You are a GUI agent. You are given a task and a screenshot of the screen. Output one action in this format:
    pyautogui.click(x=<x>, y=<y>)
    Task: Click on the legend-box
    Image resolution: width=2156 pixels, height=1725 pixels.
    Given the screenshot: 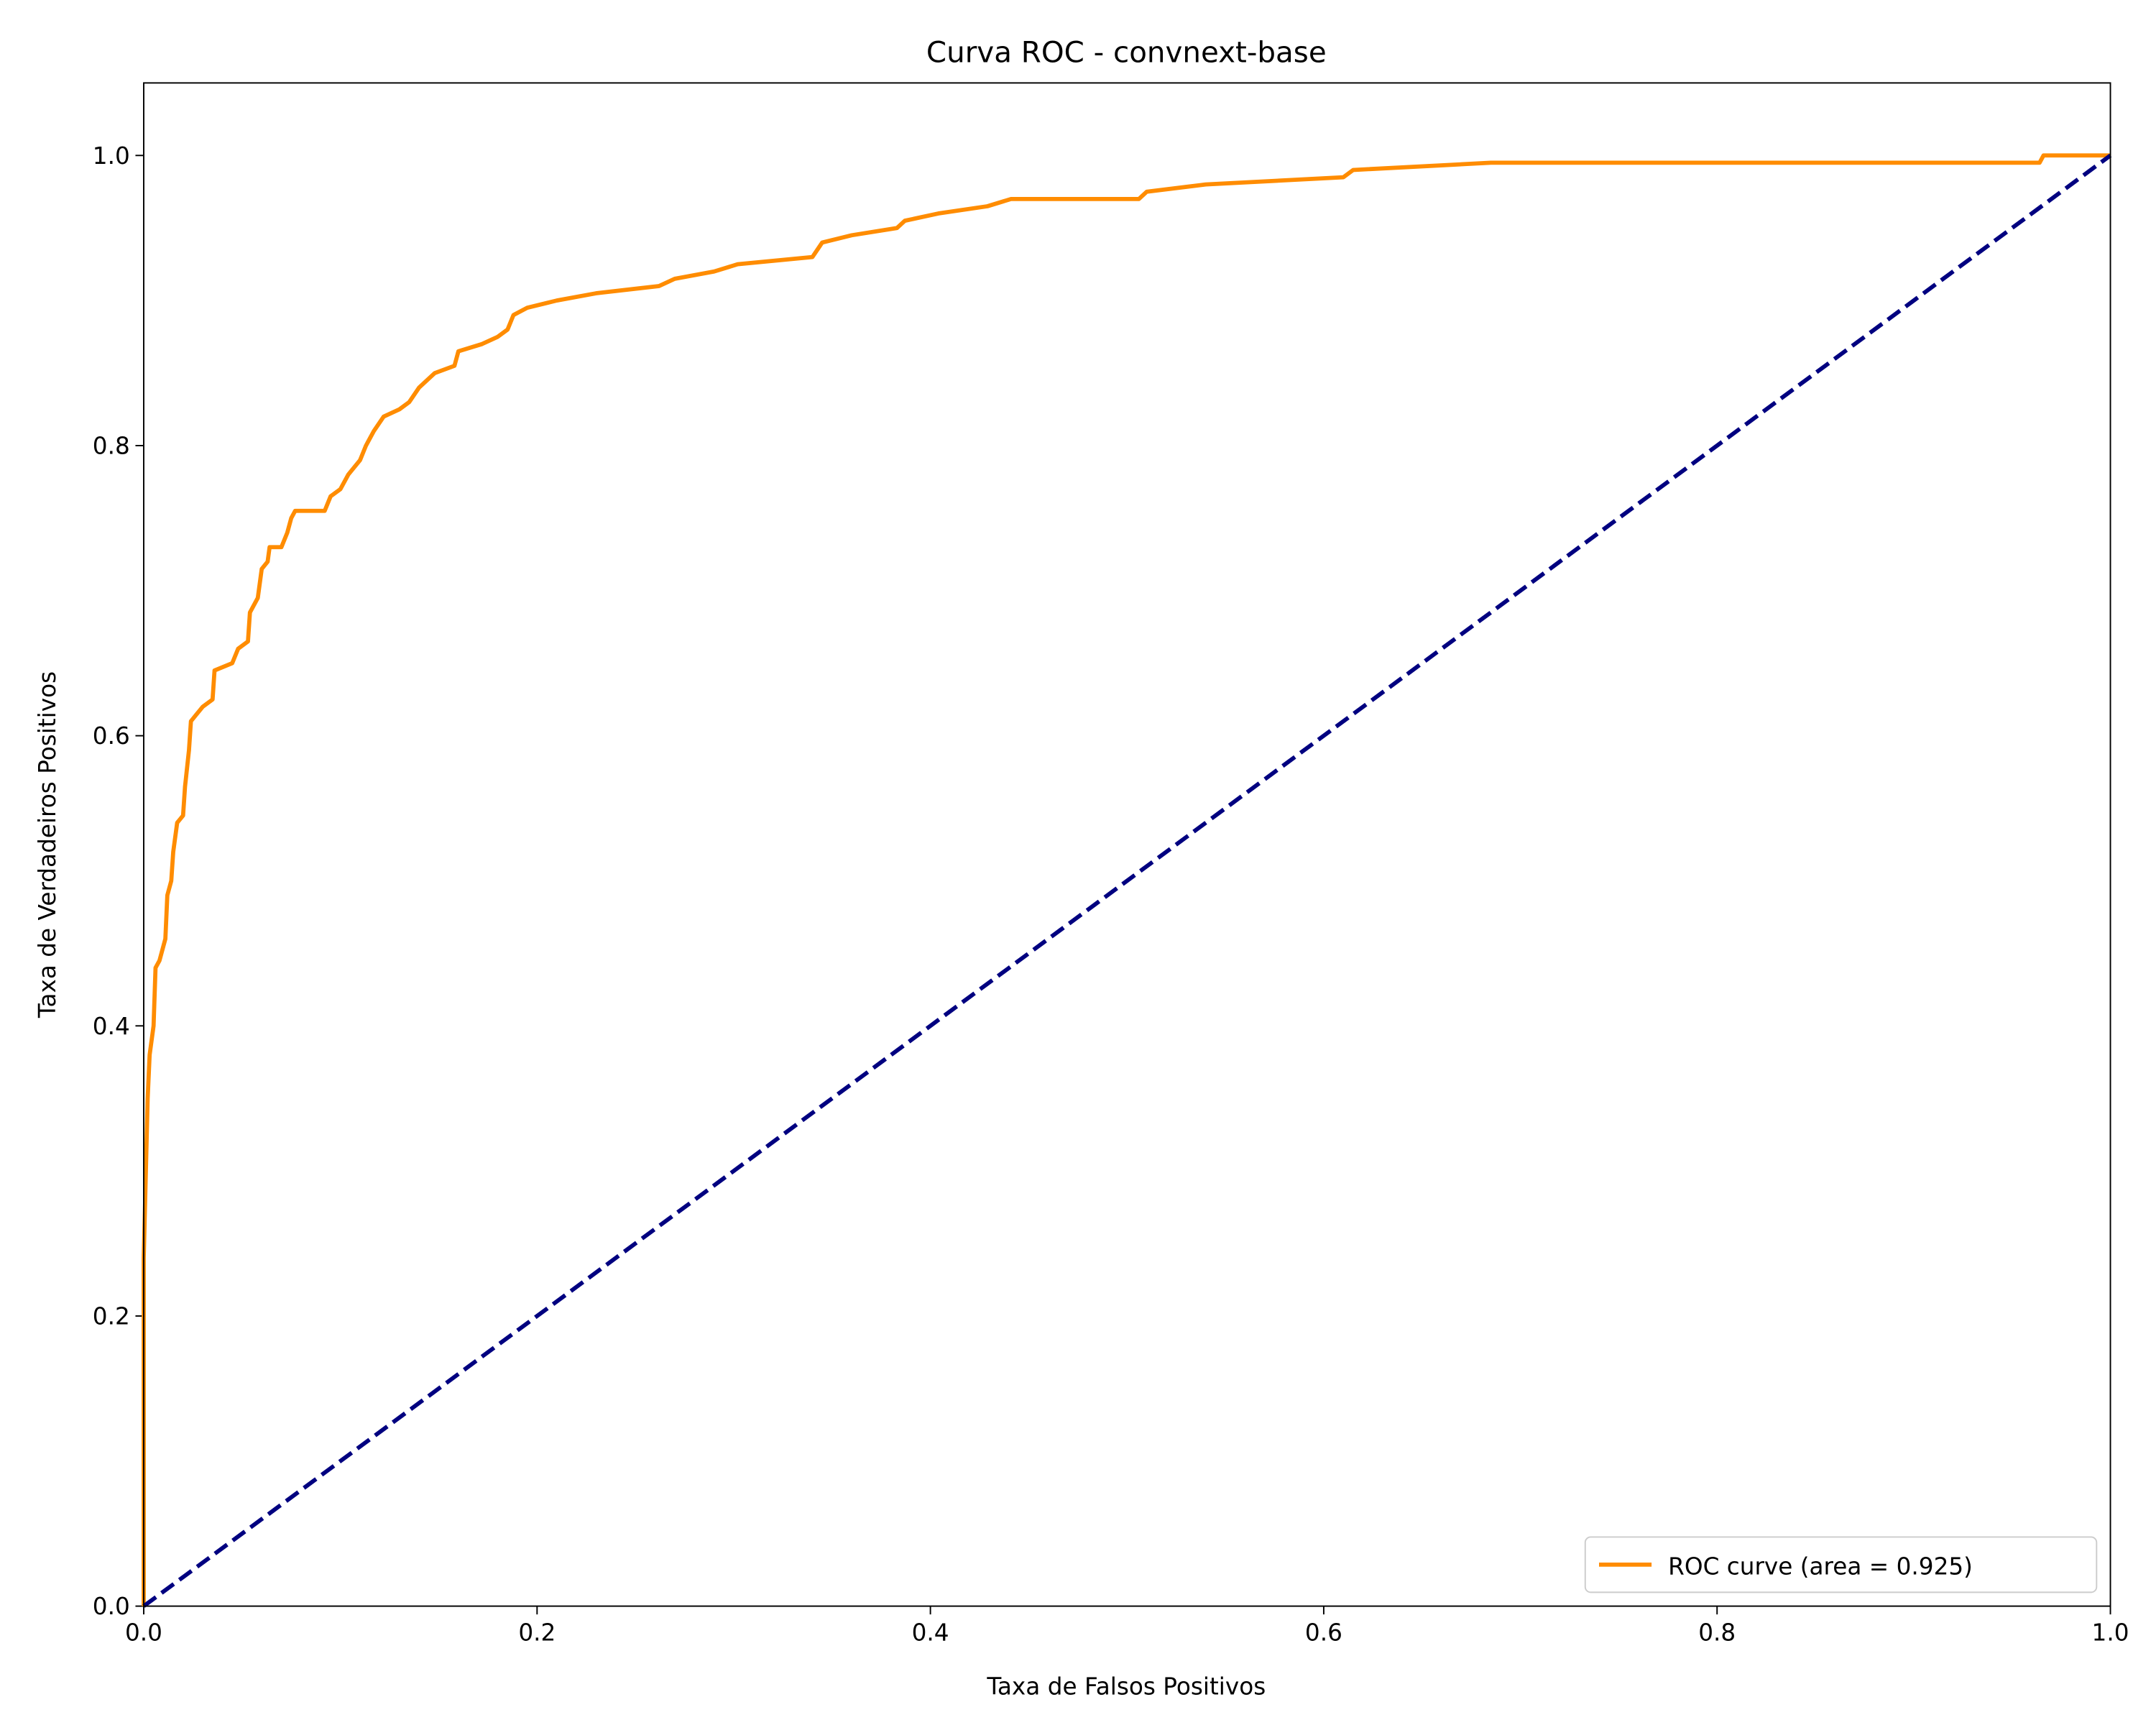 What is the action you would take?
    pyautogui.click(x=1841, y=1564)
    